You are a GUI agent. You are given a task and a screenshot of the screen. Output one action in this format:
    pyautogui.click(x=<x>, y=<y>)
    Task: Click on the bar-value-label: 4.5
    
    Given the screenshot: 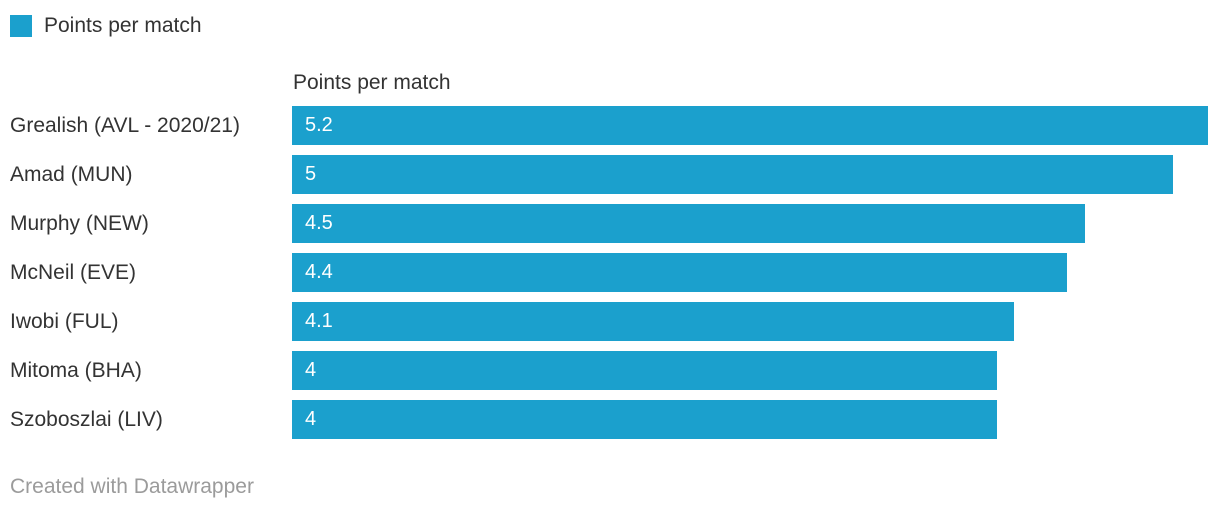 What is the action you would take?
    pyautogui.click(x=319, y=223)
    